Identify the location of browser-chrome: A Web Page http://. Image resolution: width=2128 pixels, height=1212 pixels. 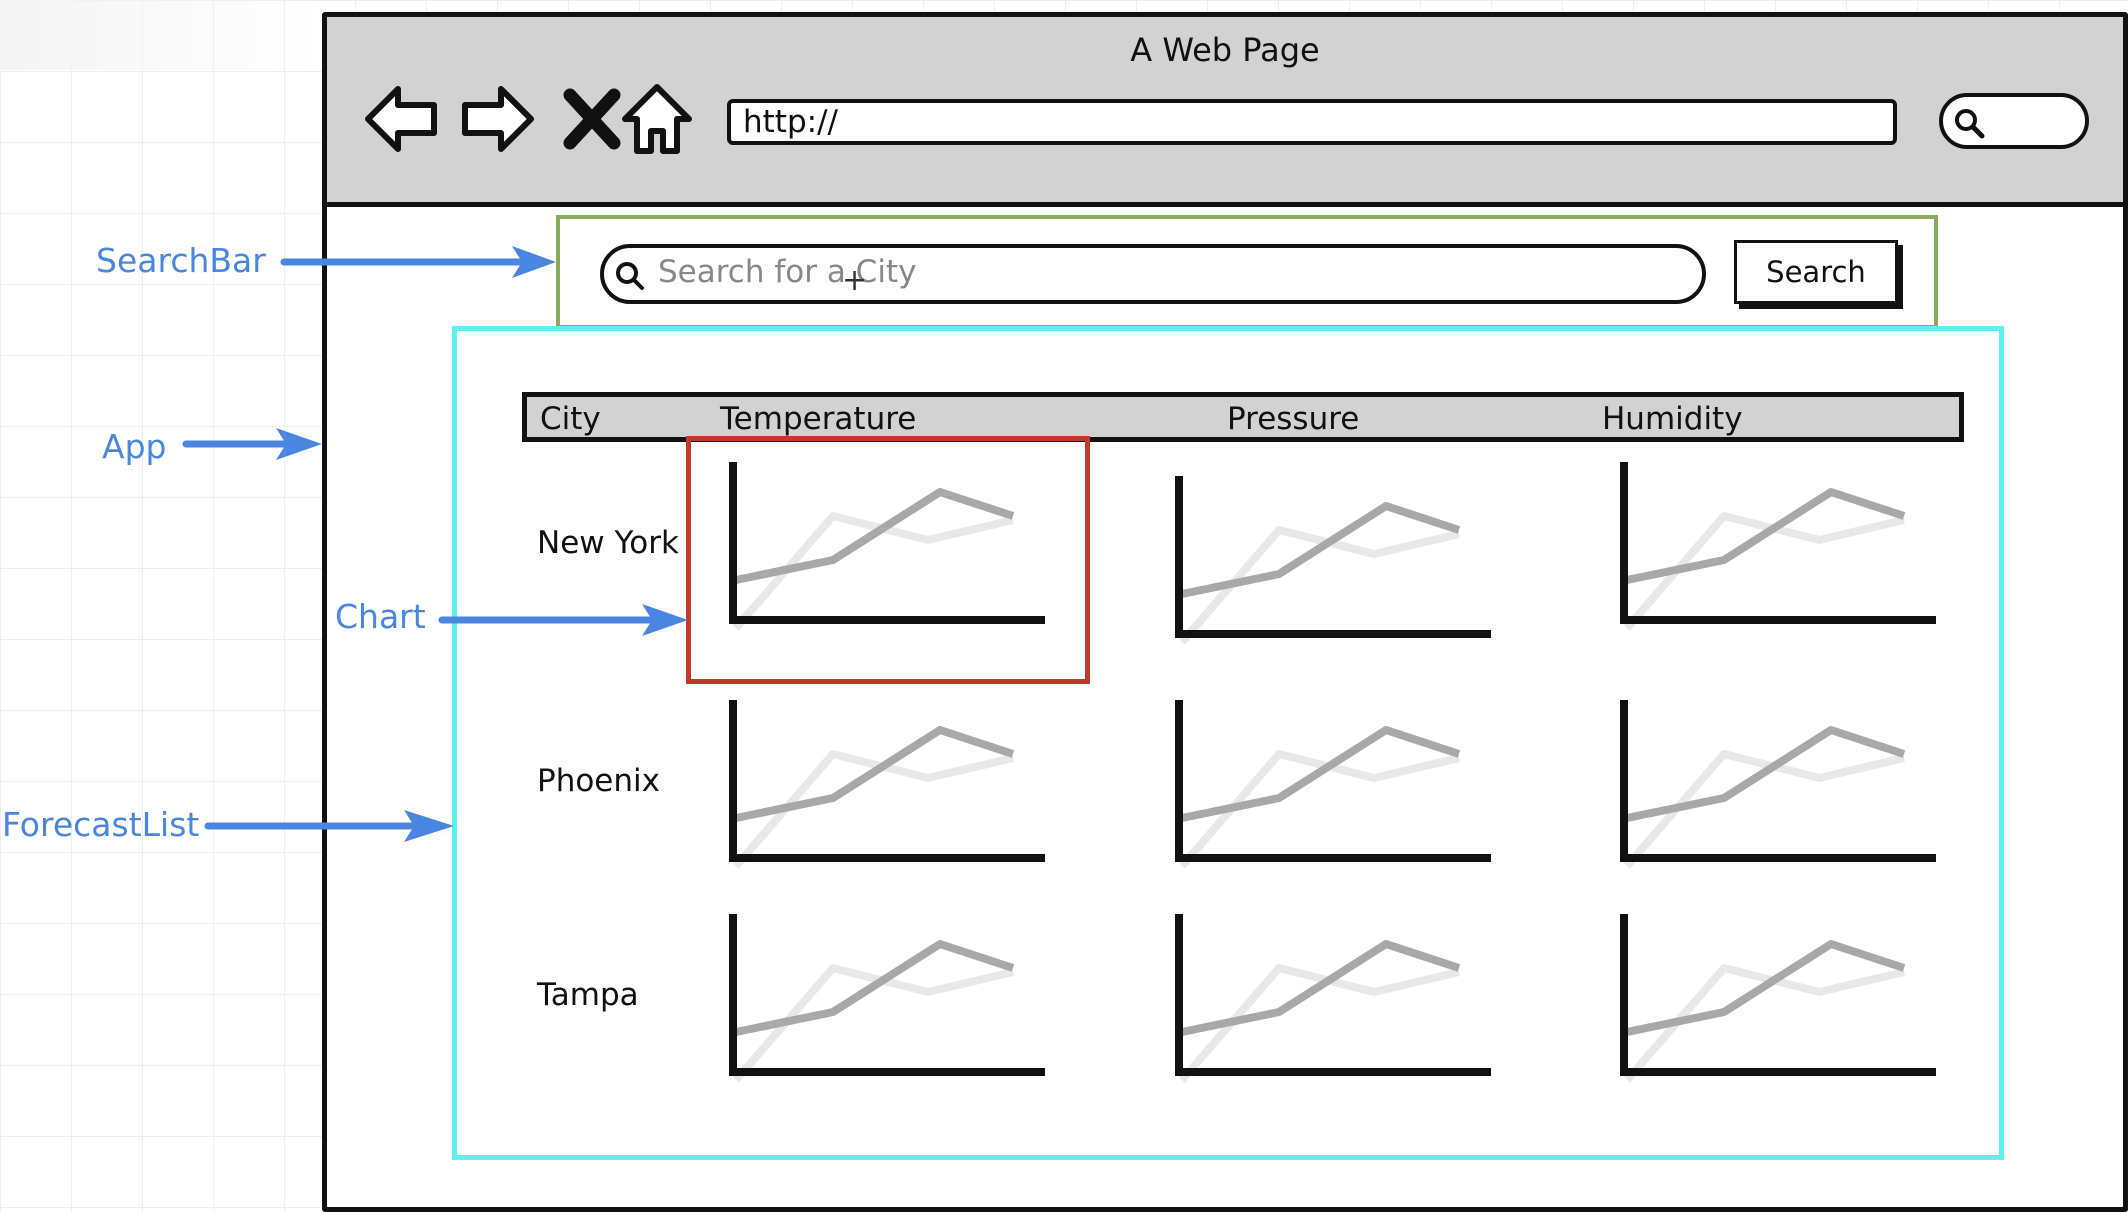
(1225, 112).